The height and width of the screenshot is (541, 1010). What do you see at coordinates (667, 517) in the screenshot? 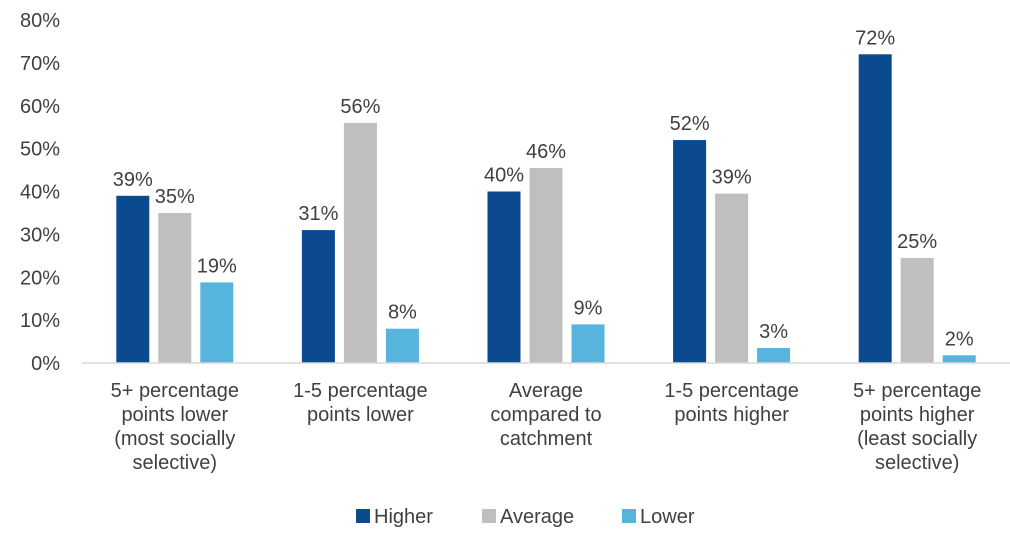
I see `legend-label-lower: Lower` at bounding box center [667, 517].